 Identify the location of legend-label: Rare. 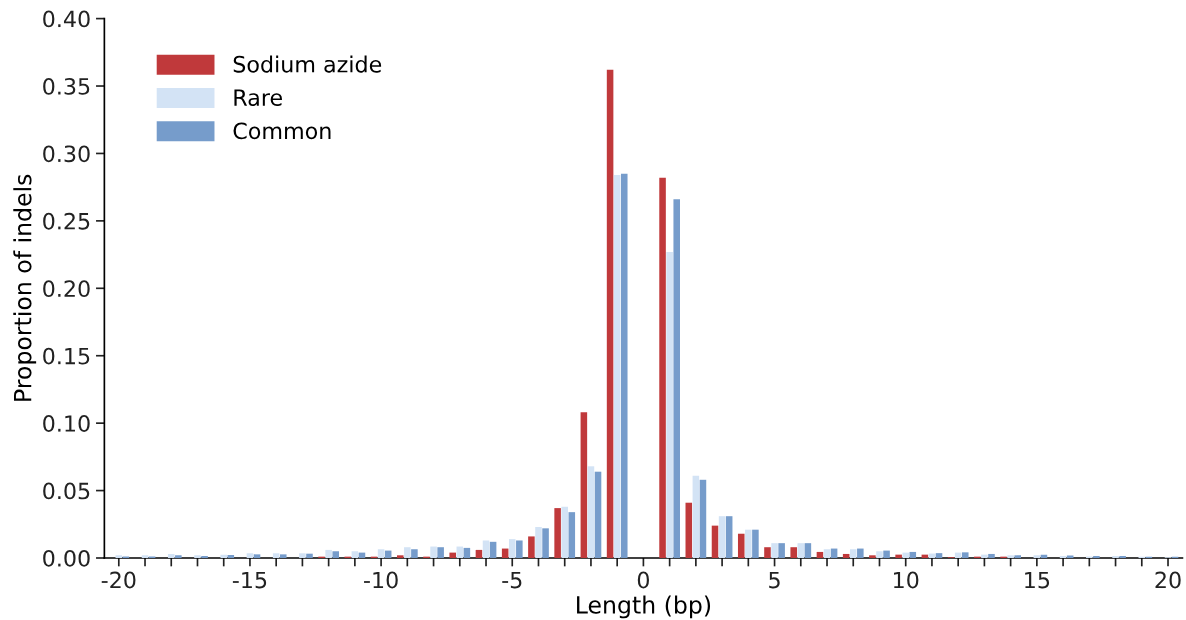
(258, 97).